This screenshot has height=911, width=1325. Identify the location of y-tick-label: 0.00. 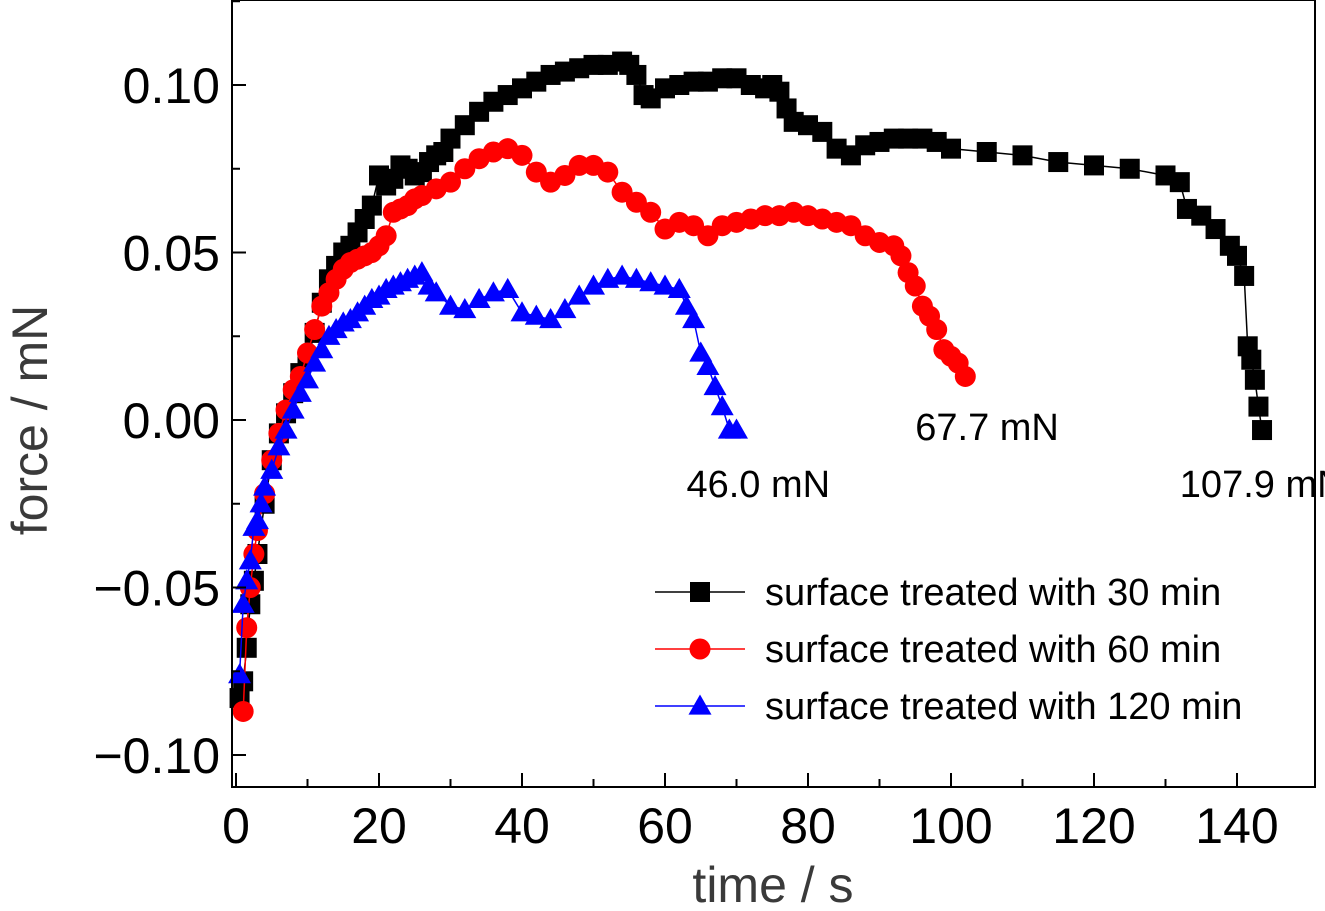
(171, 421).